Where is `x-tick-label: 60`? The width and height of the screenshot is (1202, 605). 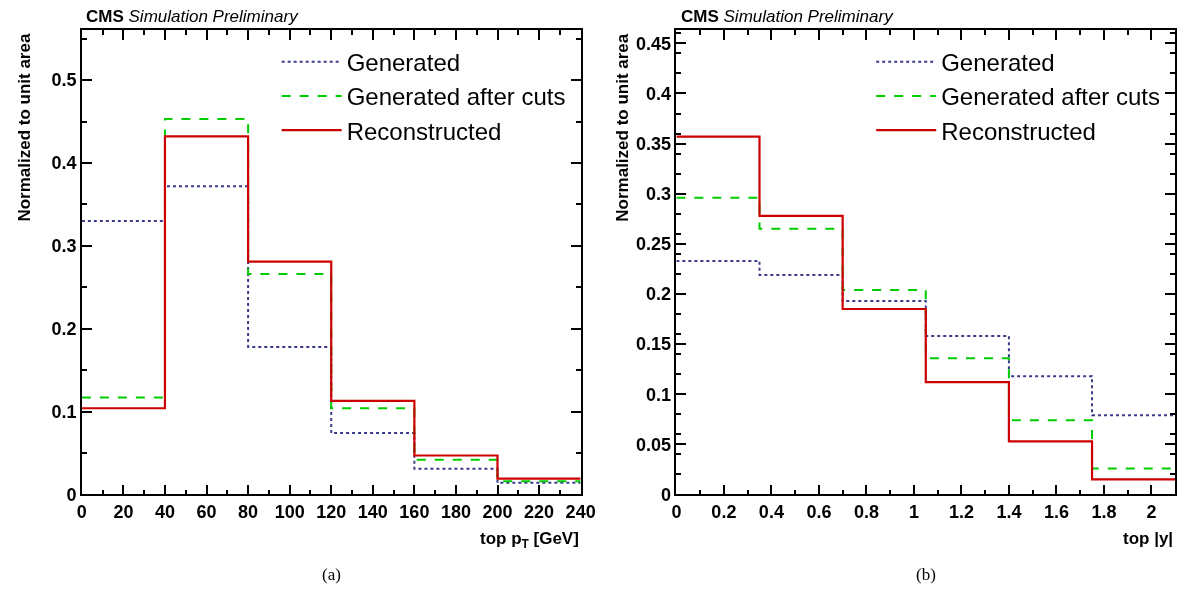 x-tick-label: 60 is located at coordinates (206, 511).